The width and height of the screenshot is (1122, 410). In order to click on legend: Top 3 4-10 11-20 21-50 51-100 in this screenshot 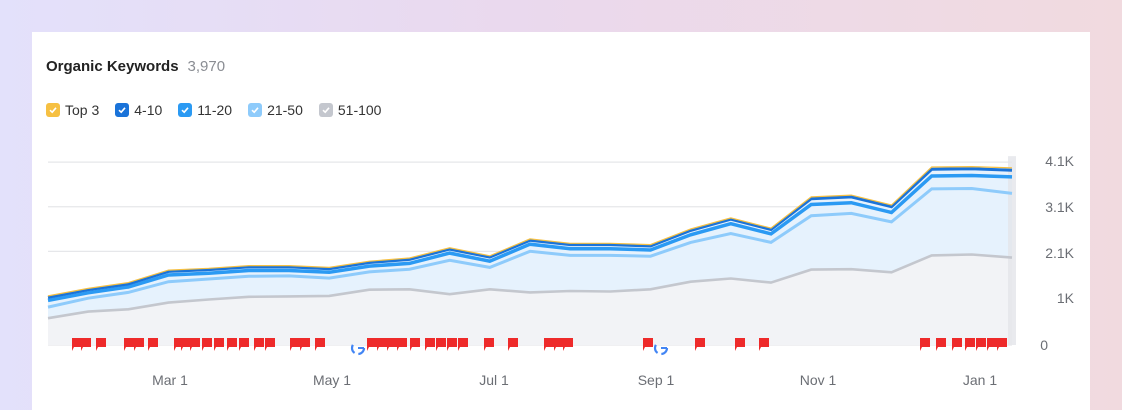, I will do `click(213, 110)`.